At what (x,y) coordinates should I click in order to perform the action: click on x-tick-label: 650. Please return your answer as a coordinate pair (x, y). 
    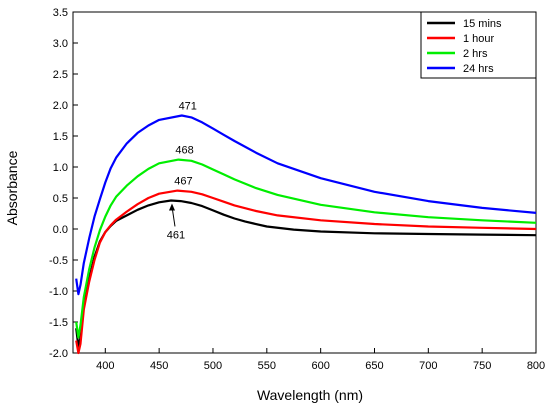
    Looking at the image, I should click on (374, 366).